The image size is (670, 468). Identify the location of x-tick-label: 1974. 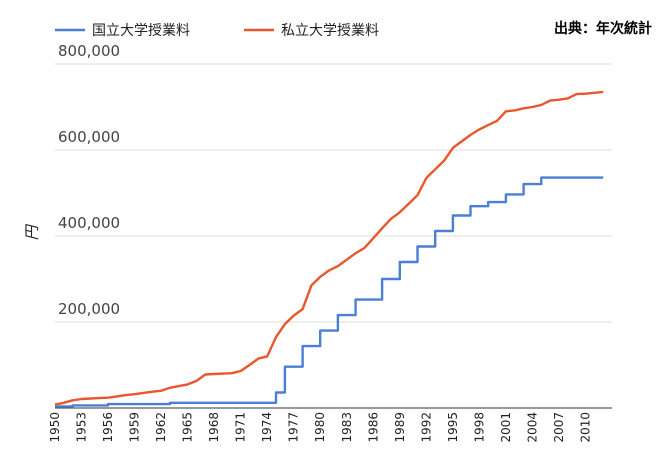
(267, 427).